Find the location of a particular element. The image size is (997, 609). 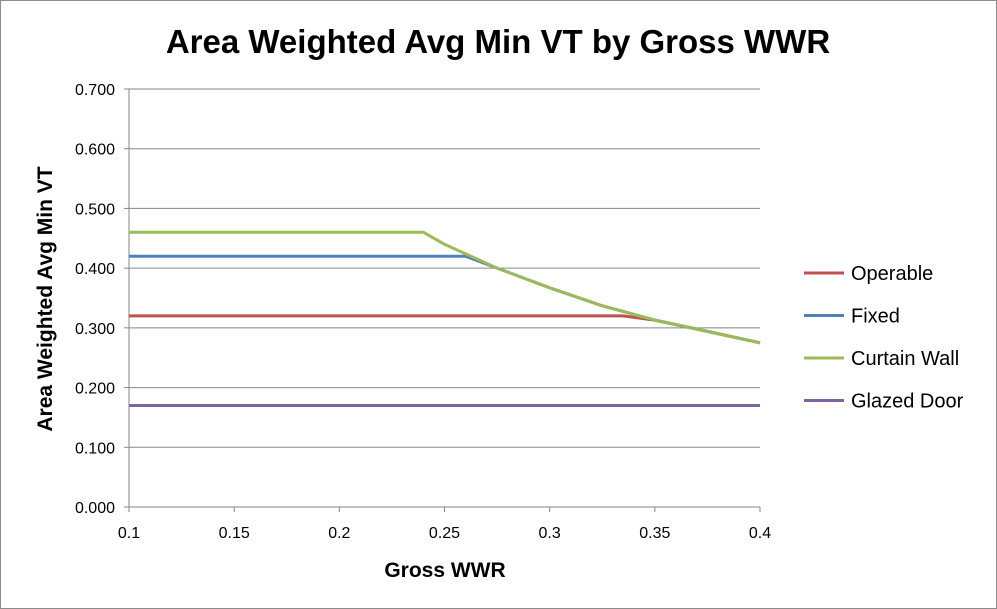

series-line-fixed is located at coordinates (445, 299).